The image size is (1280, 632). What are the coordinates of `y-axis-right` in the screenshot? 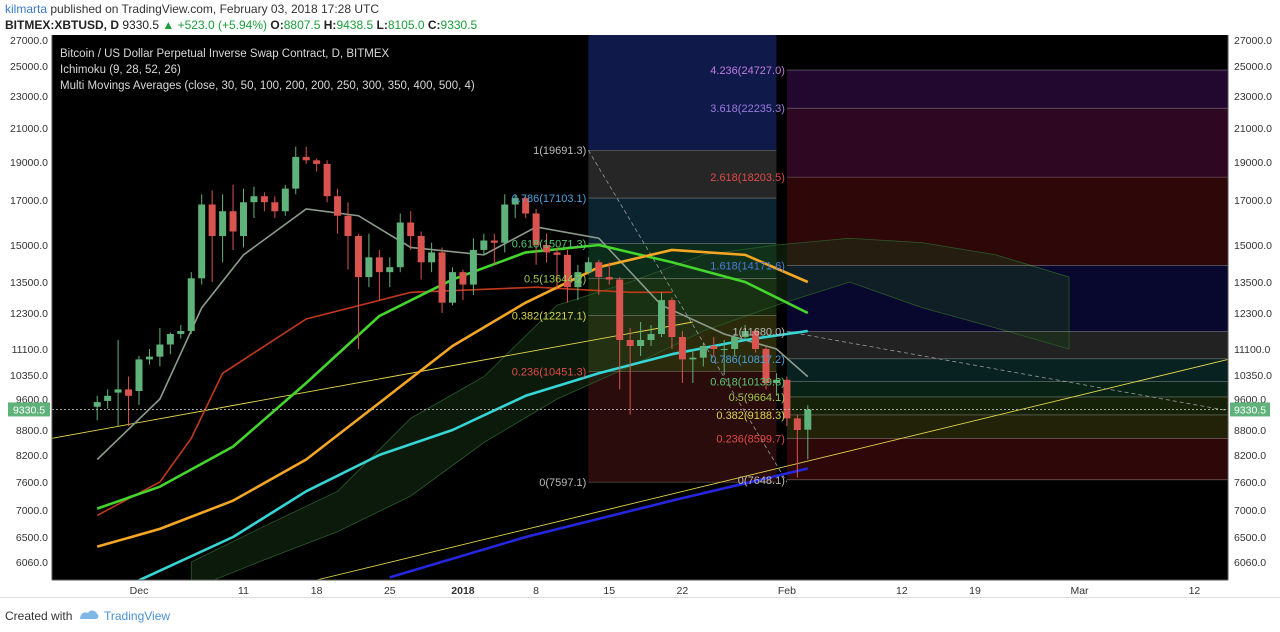 It's located at (1254, 307).